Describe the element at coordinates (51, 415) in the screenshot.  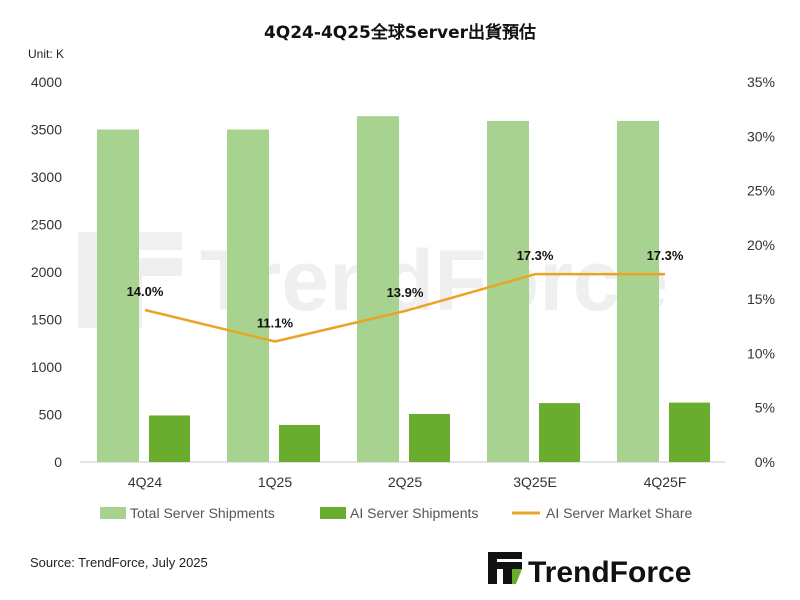
I see `left-tick-label: 500` at that location.